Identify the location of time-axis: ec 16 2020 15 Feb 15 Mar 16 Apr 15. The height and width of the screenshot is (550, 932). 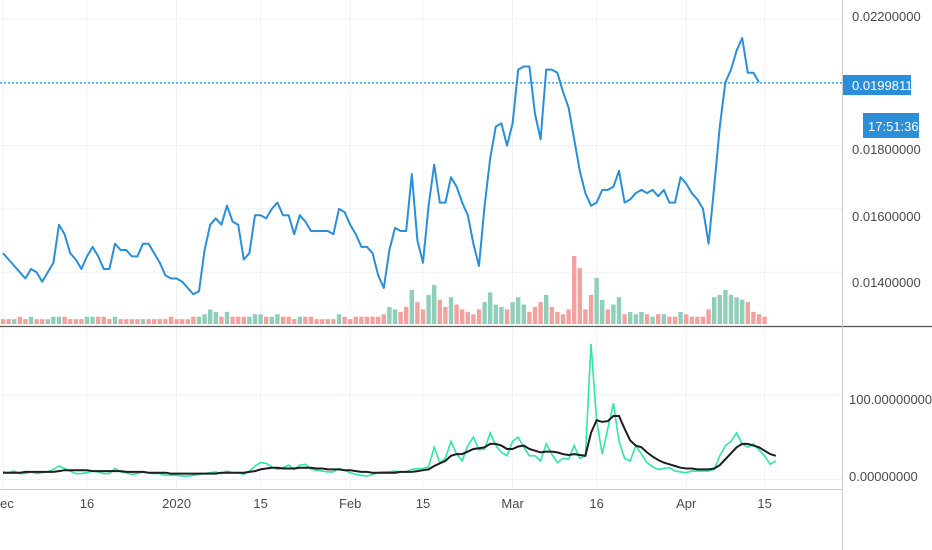
(386, 503).